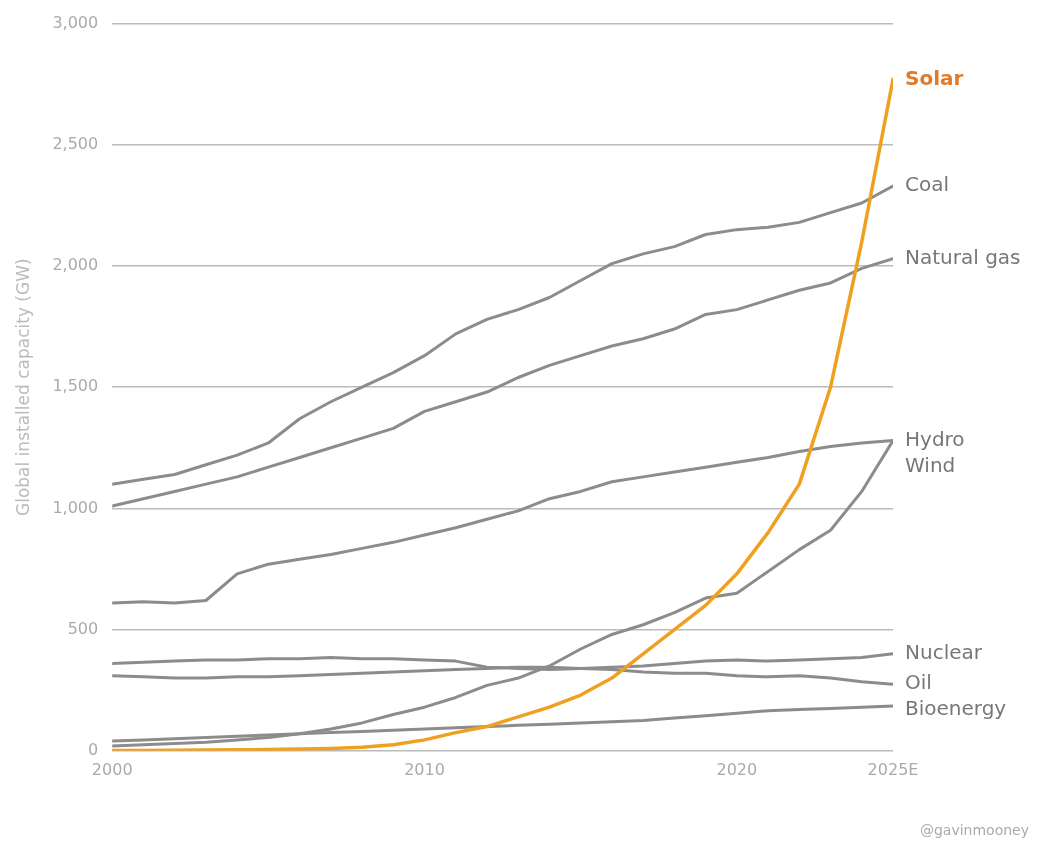 This screenshot has height=846, width=1043. I want to click on y-tick-label: 1,500, so click(75, 386).